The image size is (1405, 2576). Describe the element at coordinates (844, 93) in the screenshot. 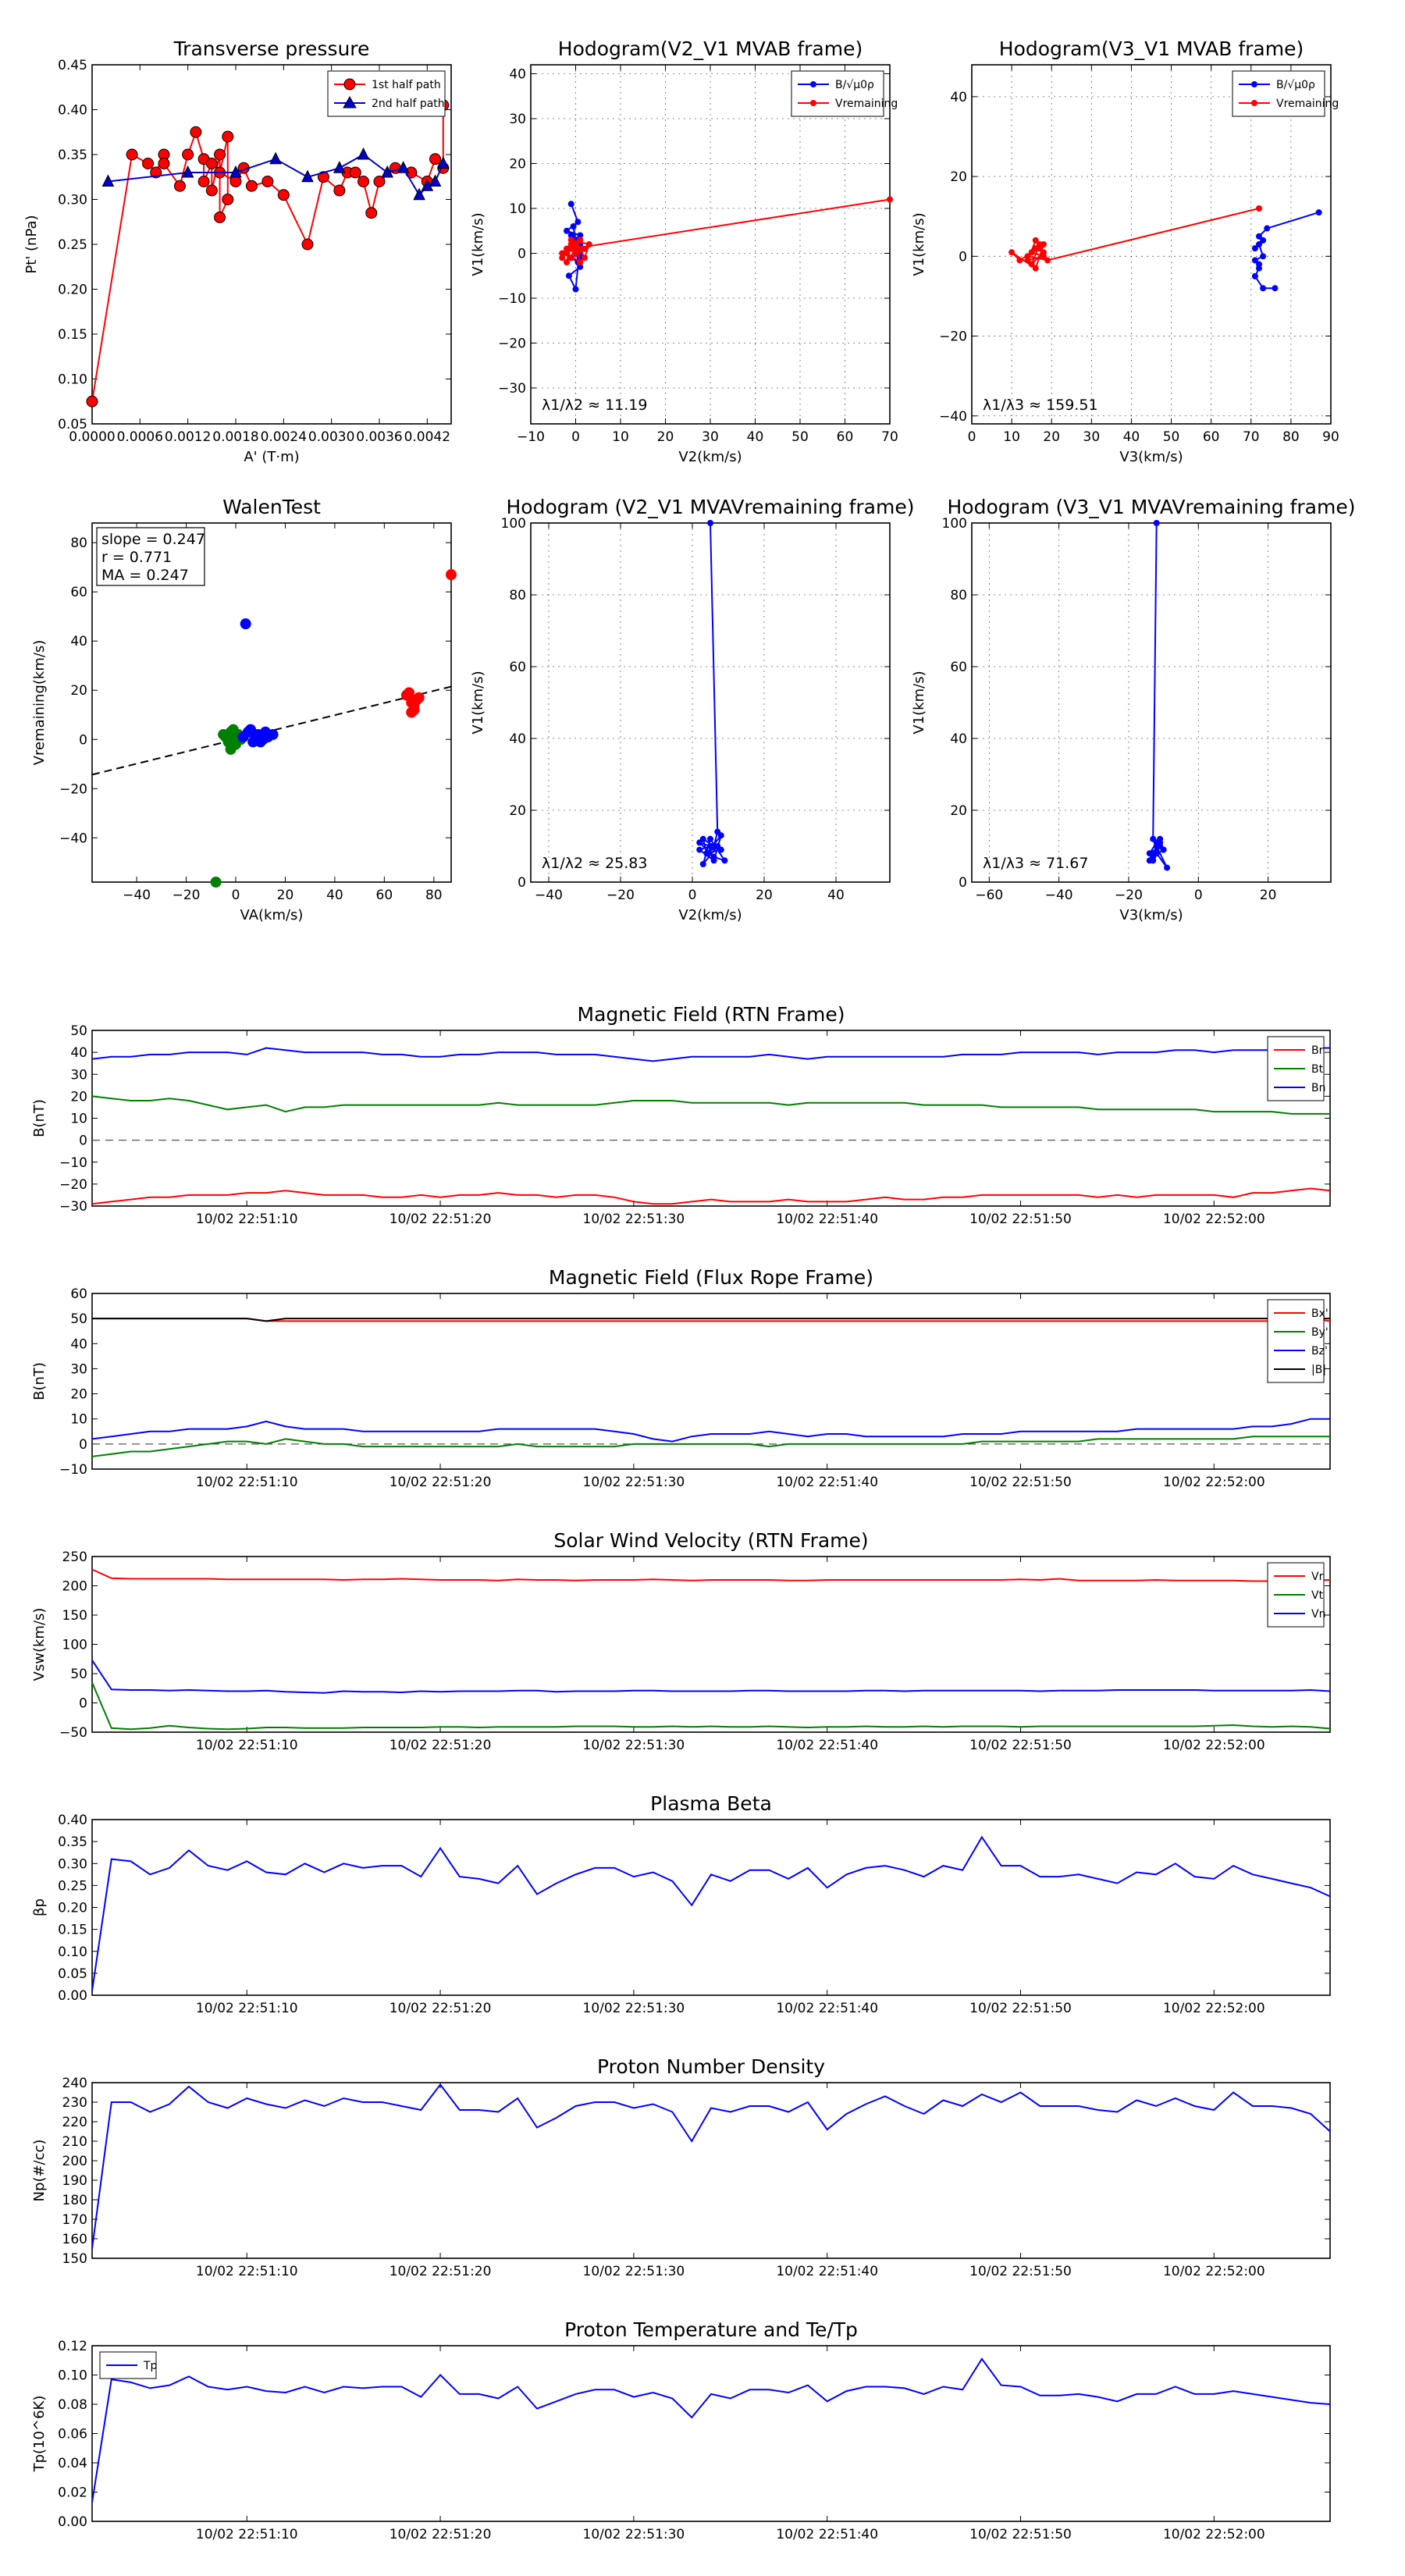

I see `legend: B/√μ0ρ Vremaining` at that location.